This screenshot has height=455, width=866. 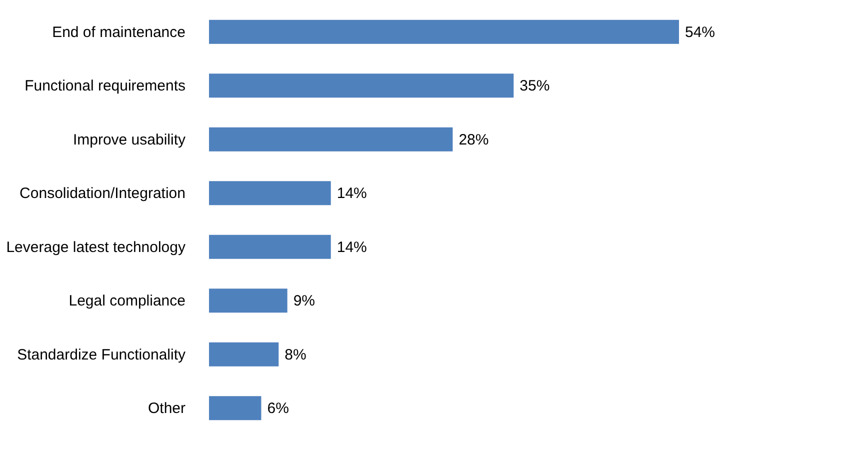 I want to click on y-tick-label: Consolidation/Integration, so click(x=103, y=193).